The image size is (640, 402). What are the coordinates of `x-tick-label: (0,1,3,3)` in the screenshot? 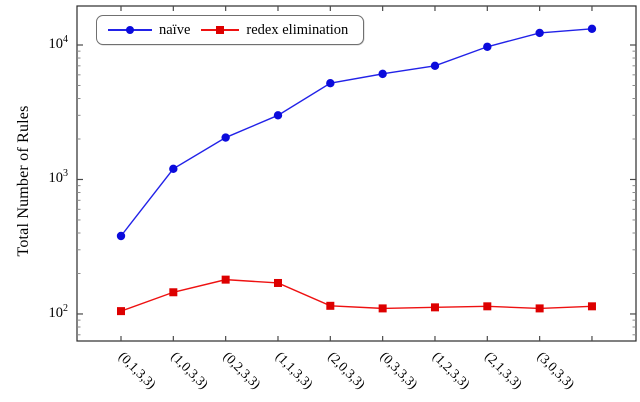 It's located at (137, 370).